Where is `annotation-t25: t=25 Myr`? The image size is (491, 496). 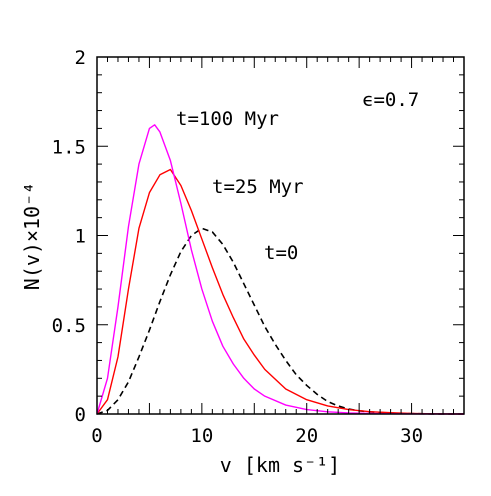
annotation-t25: t=25 Myr is located at coordinates (258, 187).